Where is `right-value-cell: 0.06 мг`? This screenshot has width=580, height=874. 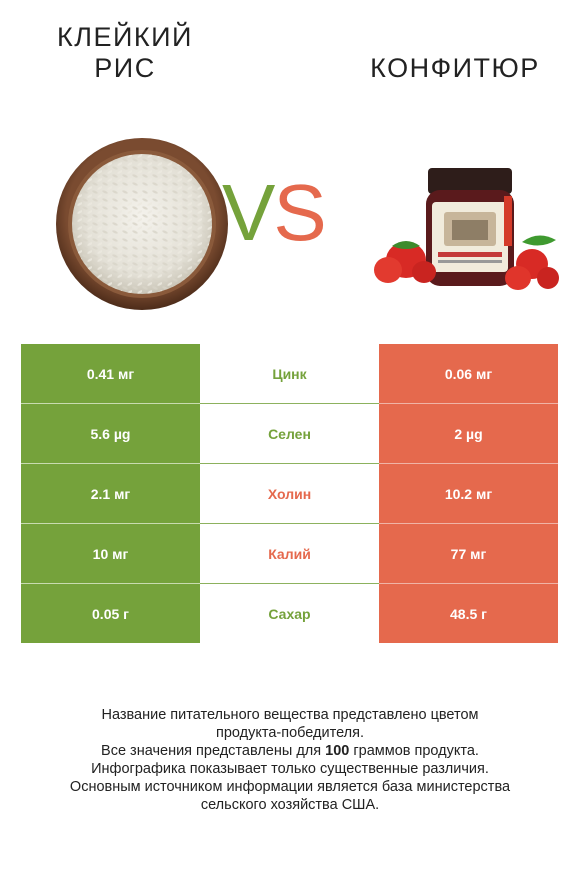 right-value-cell: 0.06 мг is located at coordinates (468, 373).